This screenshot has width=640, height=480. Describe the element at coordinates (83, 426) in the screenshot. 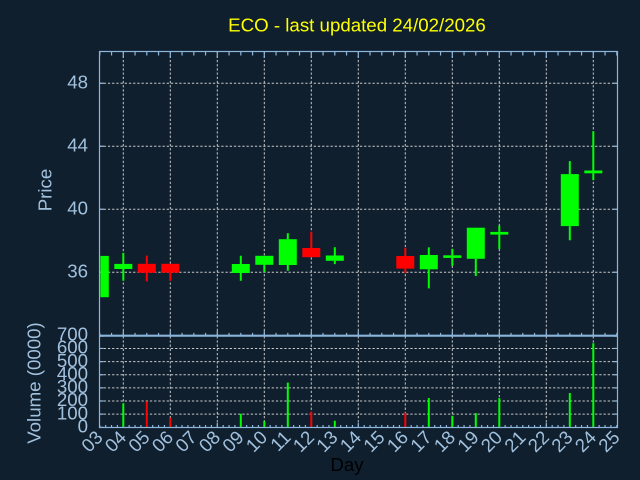

I see `svg-text: 0` at that location.